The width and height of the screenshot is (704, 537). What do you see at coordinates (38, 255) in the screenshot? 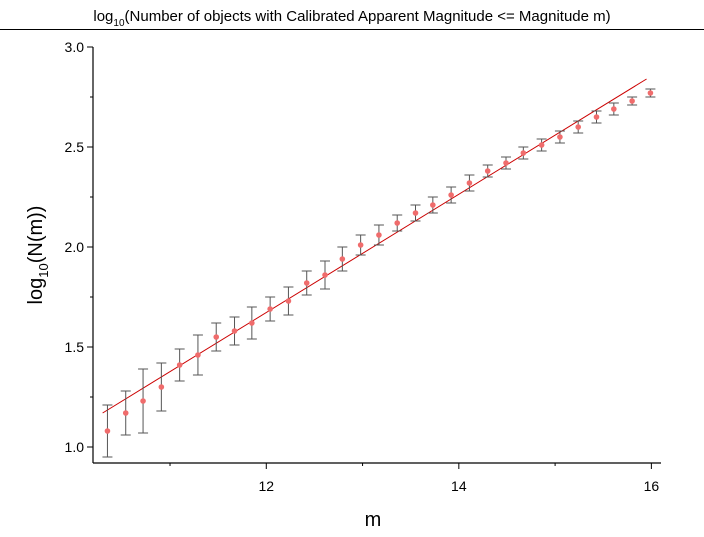
I see `y-axis-title: log10(N(m))` at bounding box center [38, 255].